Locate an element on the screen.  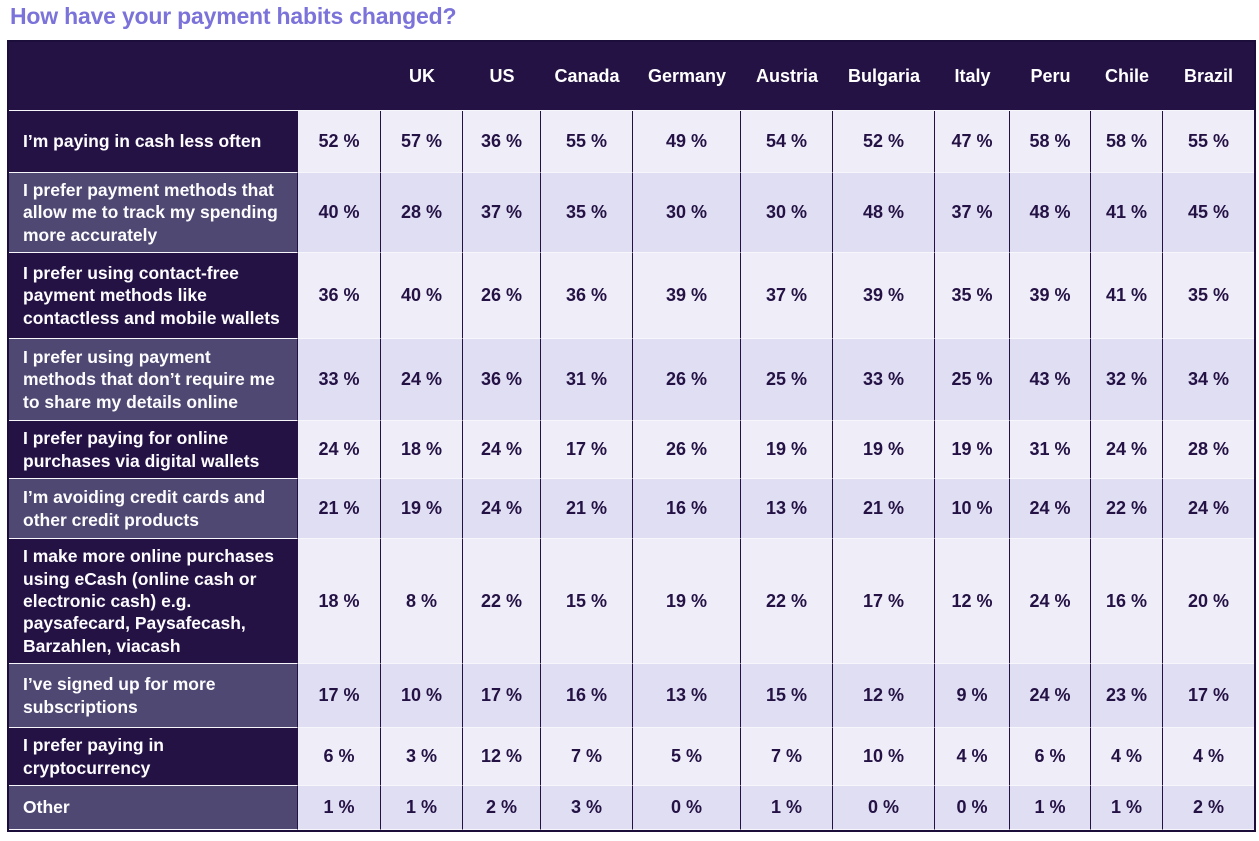
value-cell: 15 % is located at coordinates (787, 696).